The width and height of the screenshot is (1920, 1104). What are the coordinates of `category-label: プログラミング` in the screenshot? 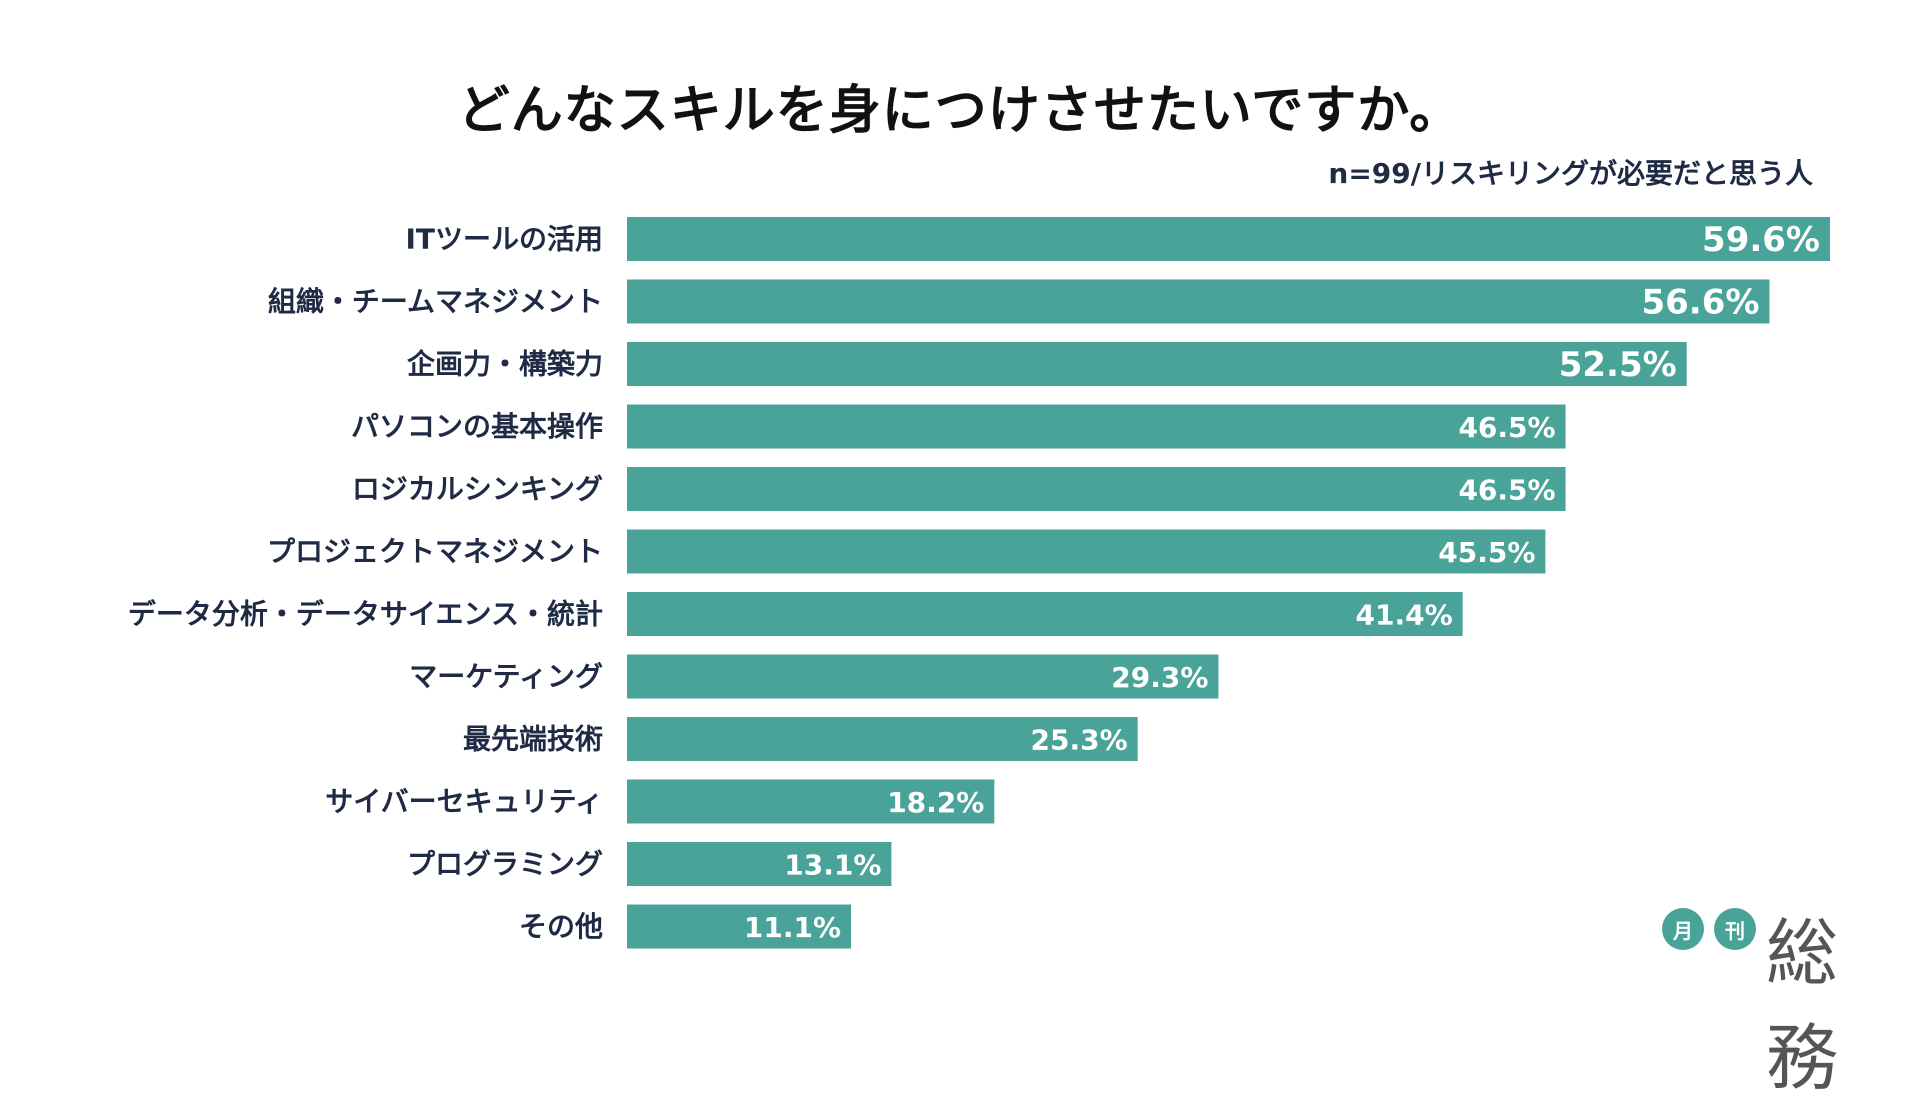 It's located at (505, 864).